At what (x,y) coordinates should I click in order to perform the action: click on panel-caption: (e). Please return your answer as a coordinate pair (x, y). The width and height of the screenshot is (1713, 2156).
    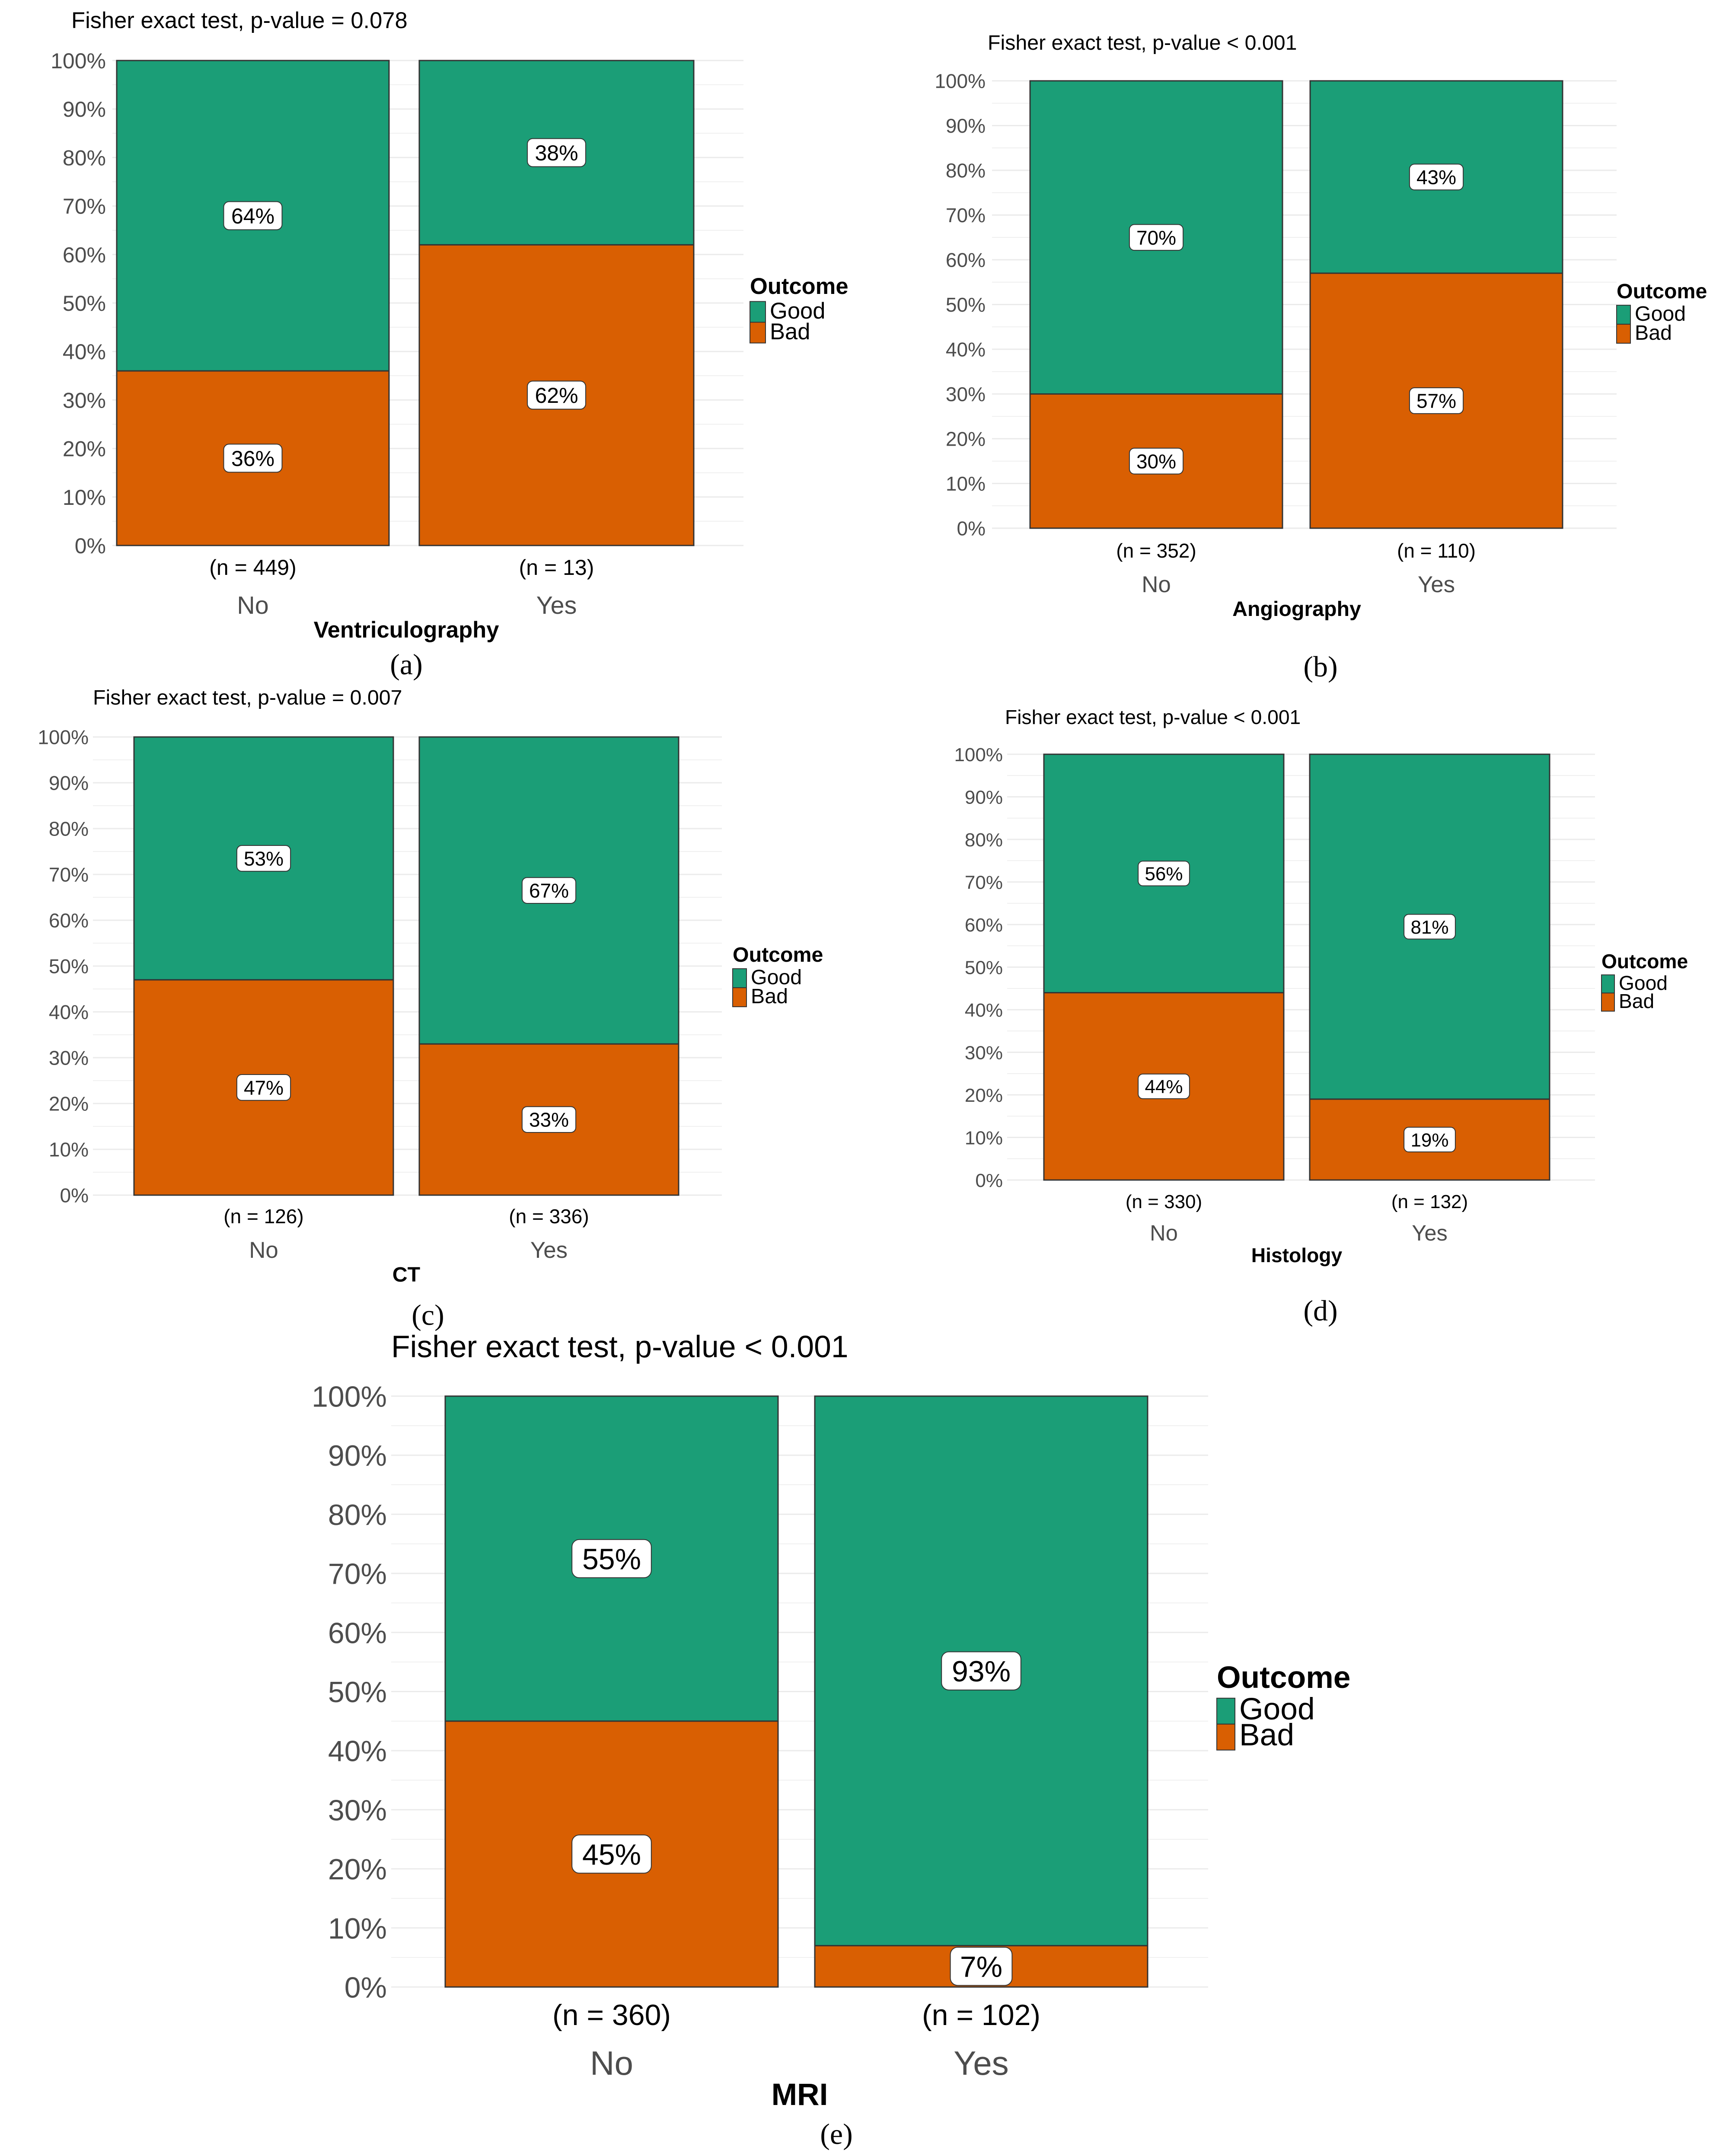
    Looking at the image, I should click on (836, 2134).